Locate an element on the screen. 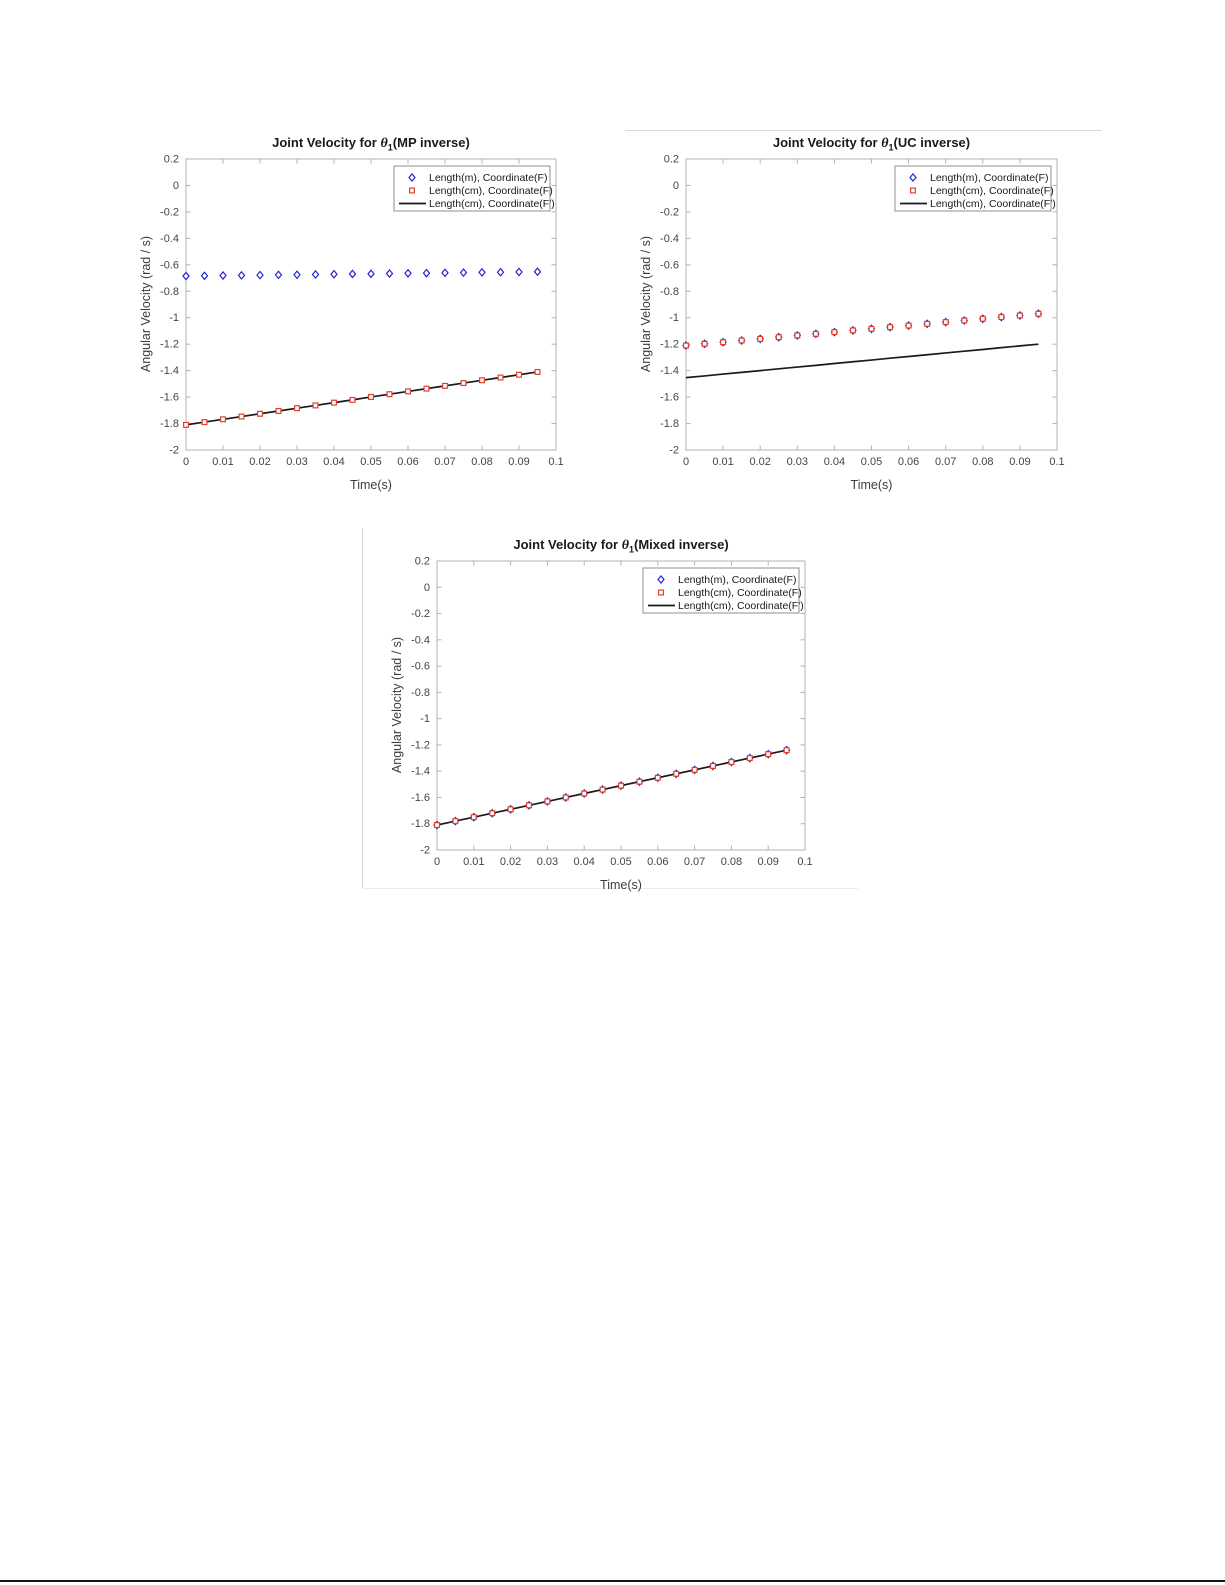 The height and width of the screenshot is (1585, 1225). y-tick-label: -1.8 is located at coordinates (169, 424).